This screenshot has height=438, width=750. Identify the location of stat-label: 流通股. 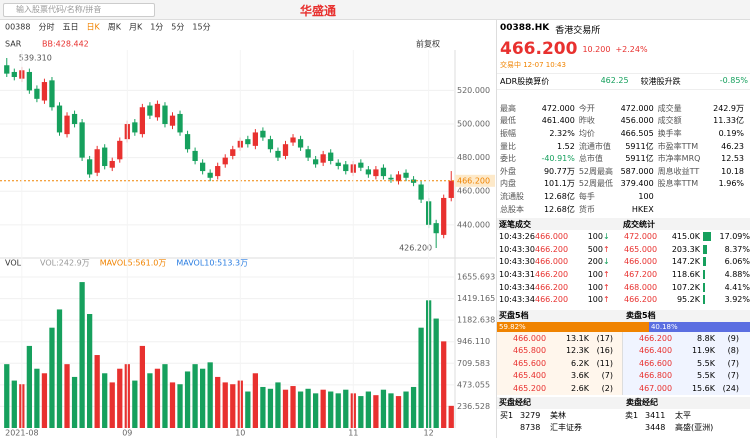
(512, 196).